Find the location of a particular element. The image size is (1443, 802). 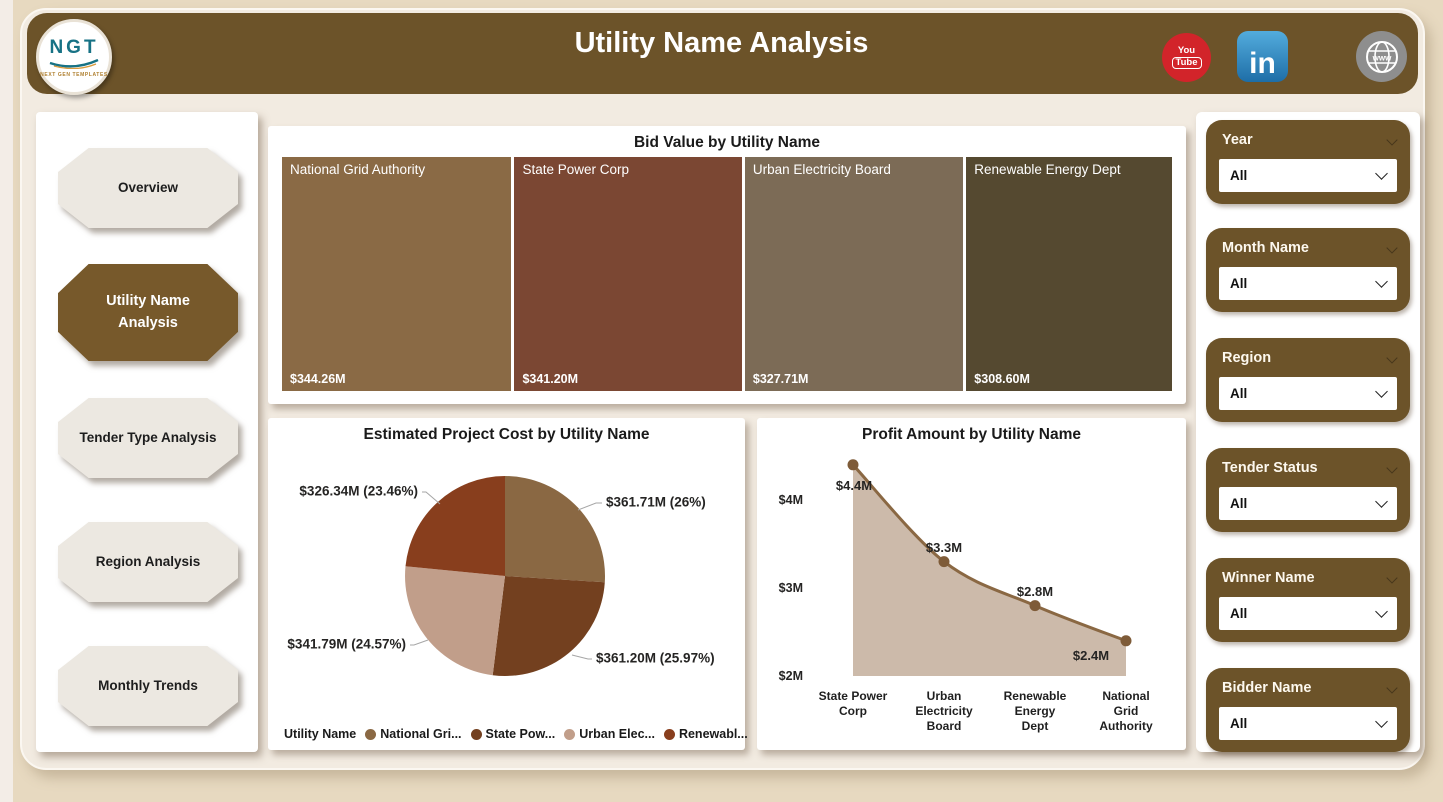

filter-label: Region is located at coordinates (1247, 358).